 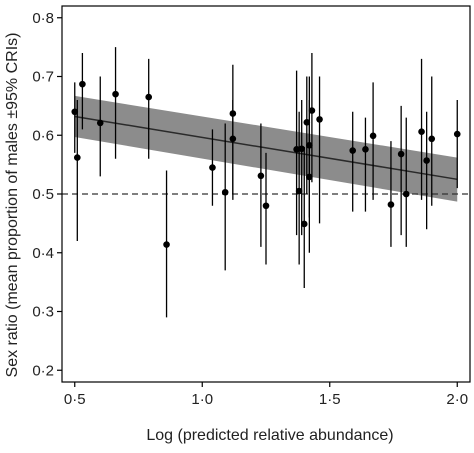 What do you see at coordinates (43, 253) in the screenshot?
I see `y-tick-label: 0·4` at bounding box center [43, 253].